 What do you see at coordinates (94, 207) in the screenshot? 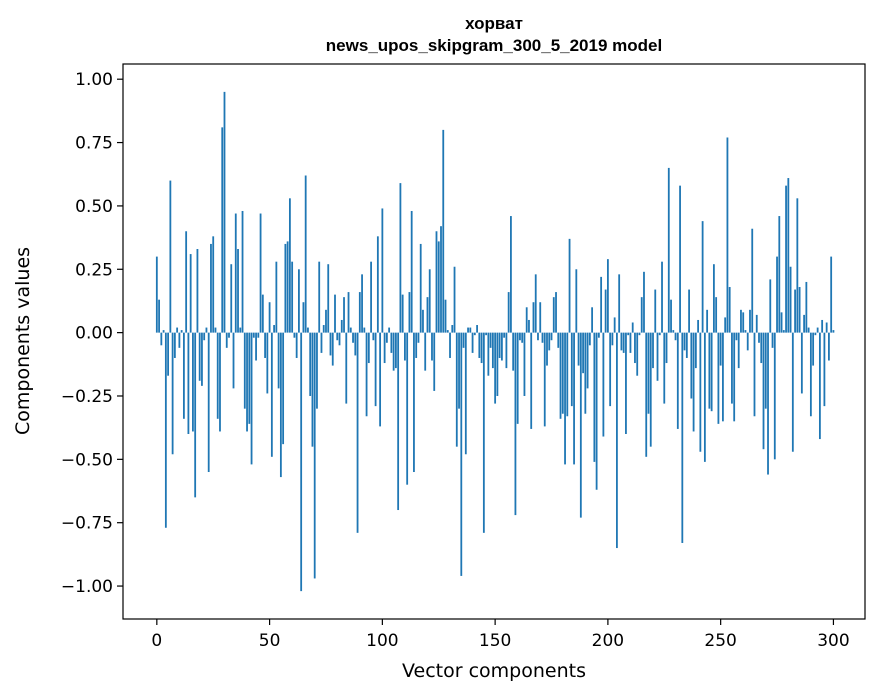
I see `y-tick-label: 0.50` at bounding box center [94, 207].